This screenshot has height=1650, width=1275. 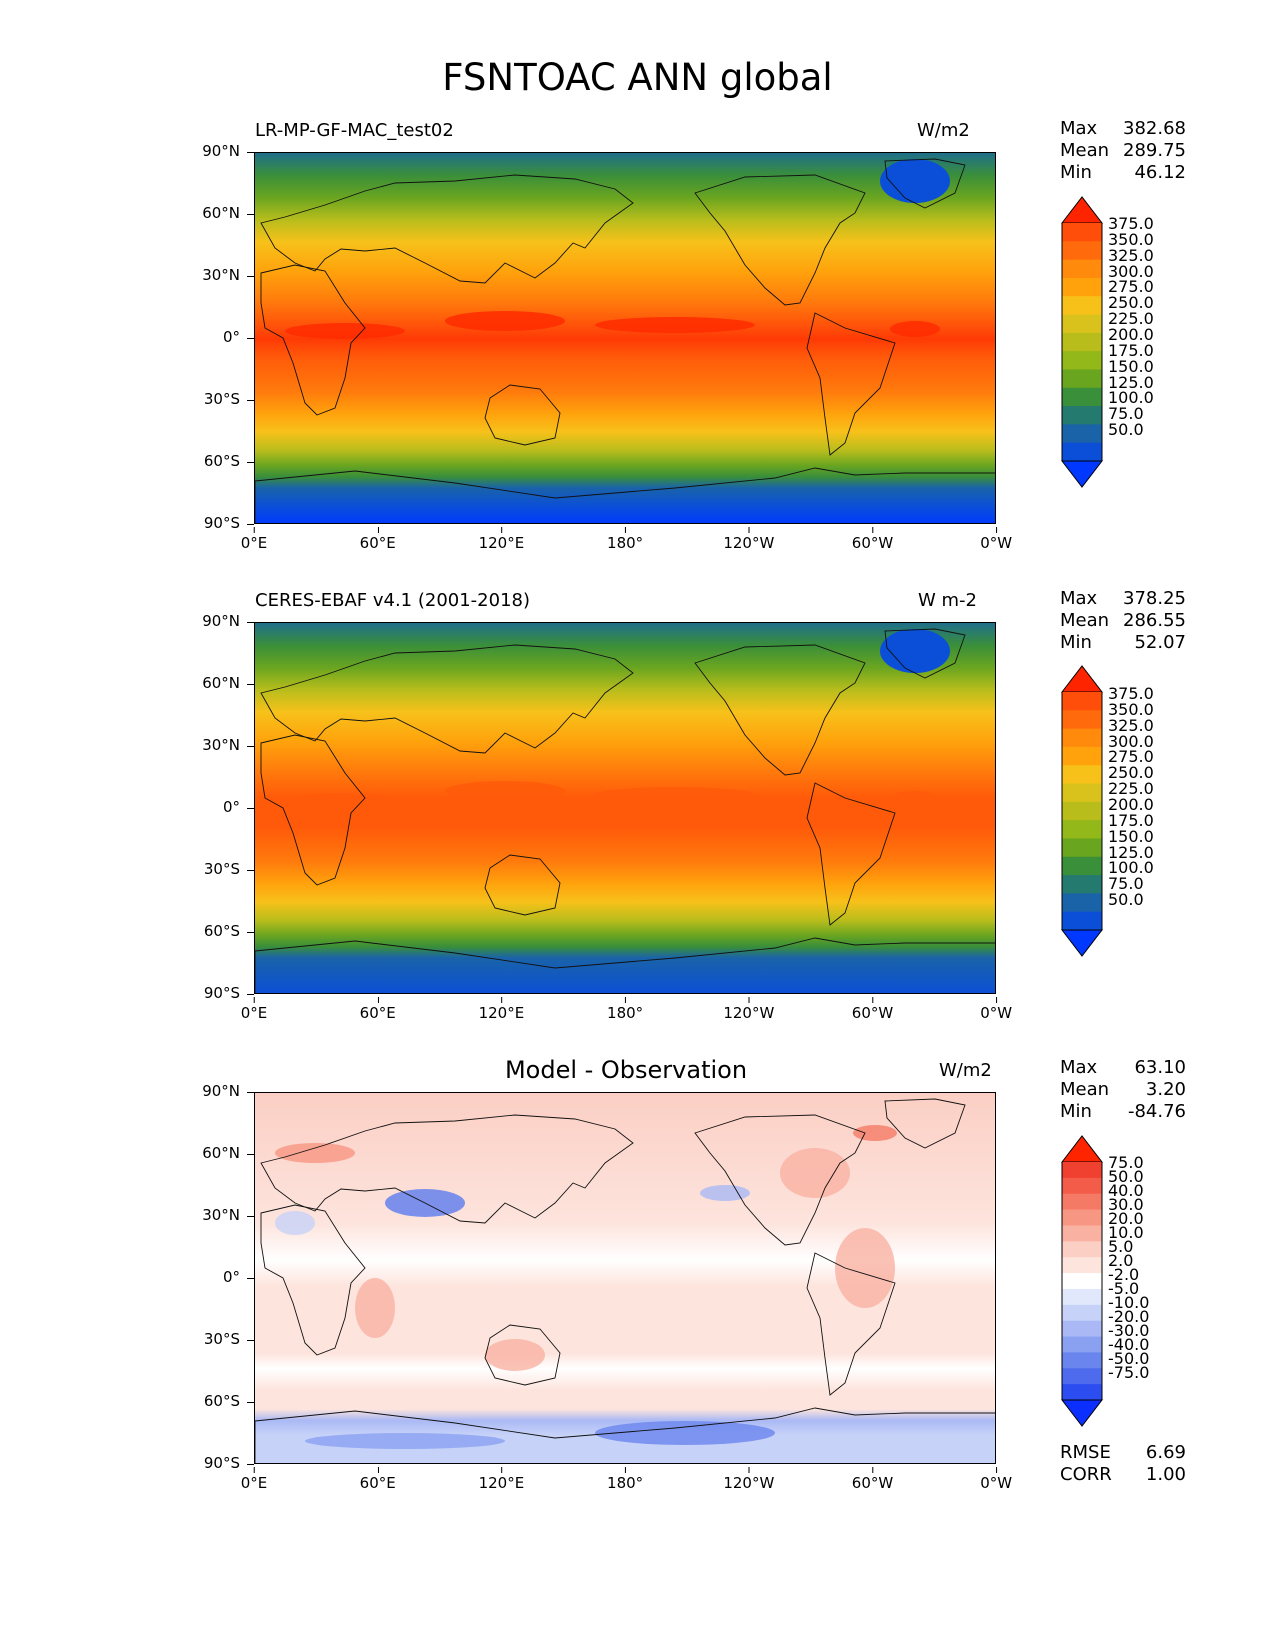 What do you see at coordinates (1160, 642) in the screenshot?
I see `stat-min: 52.07` at bounding box center [1160, 642].